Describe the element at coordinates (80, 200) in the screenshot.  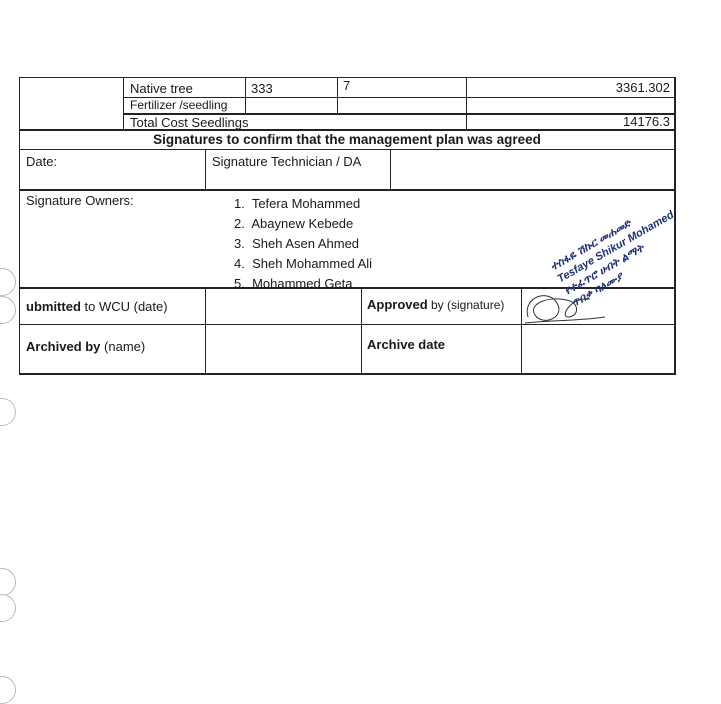
I see `owners-label: Signature Owners:` at that location.